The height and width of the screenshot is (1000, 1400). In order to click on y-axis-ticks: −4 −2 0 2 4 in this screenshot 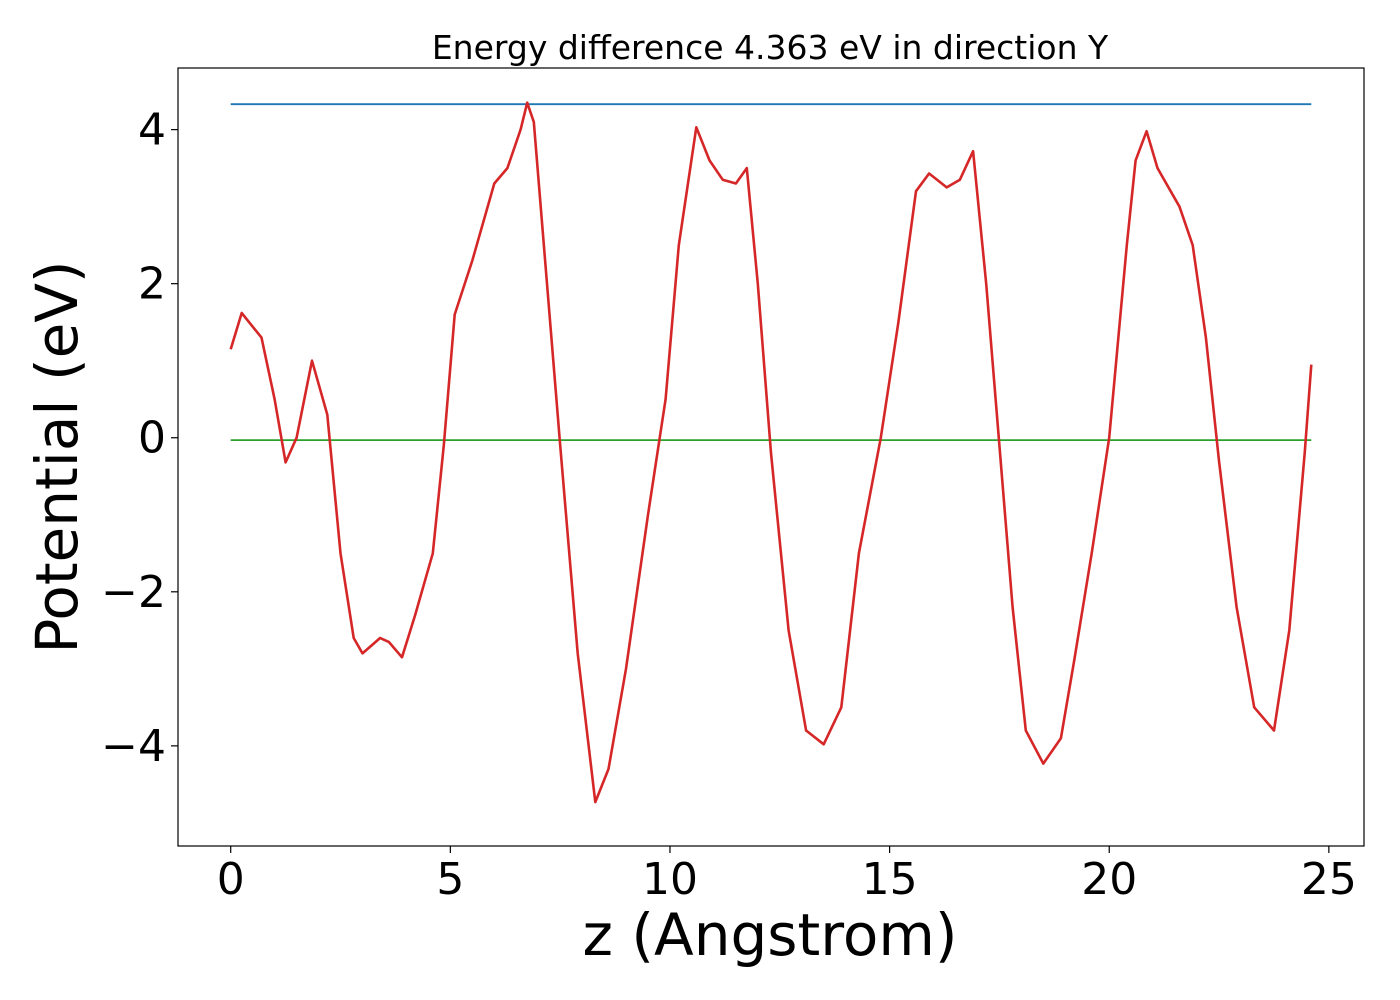, I will do `click(139, 438)`.